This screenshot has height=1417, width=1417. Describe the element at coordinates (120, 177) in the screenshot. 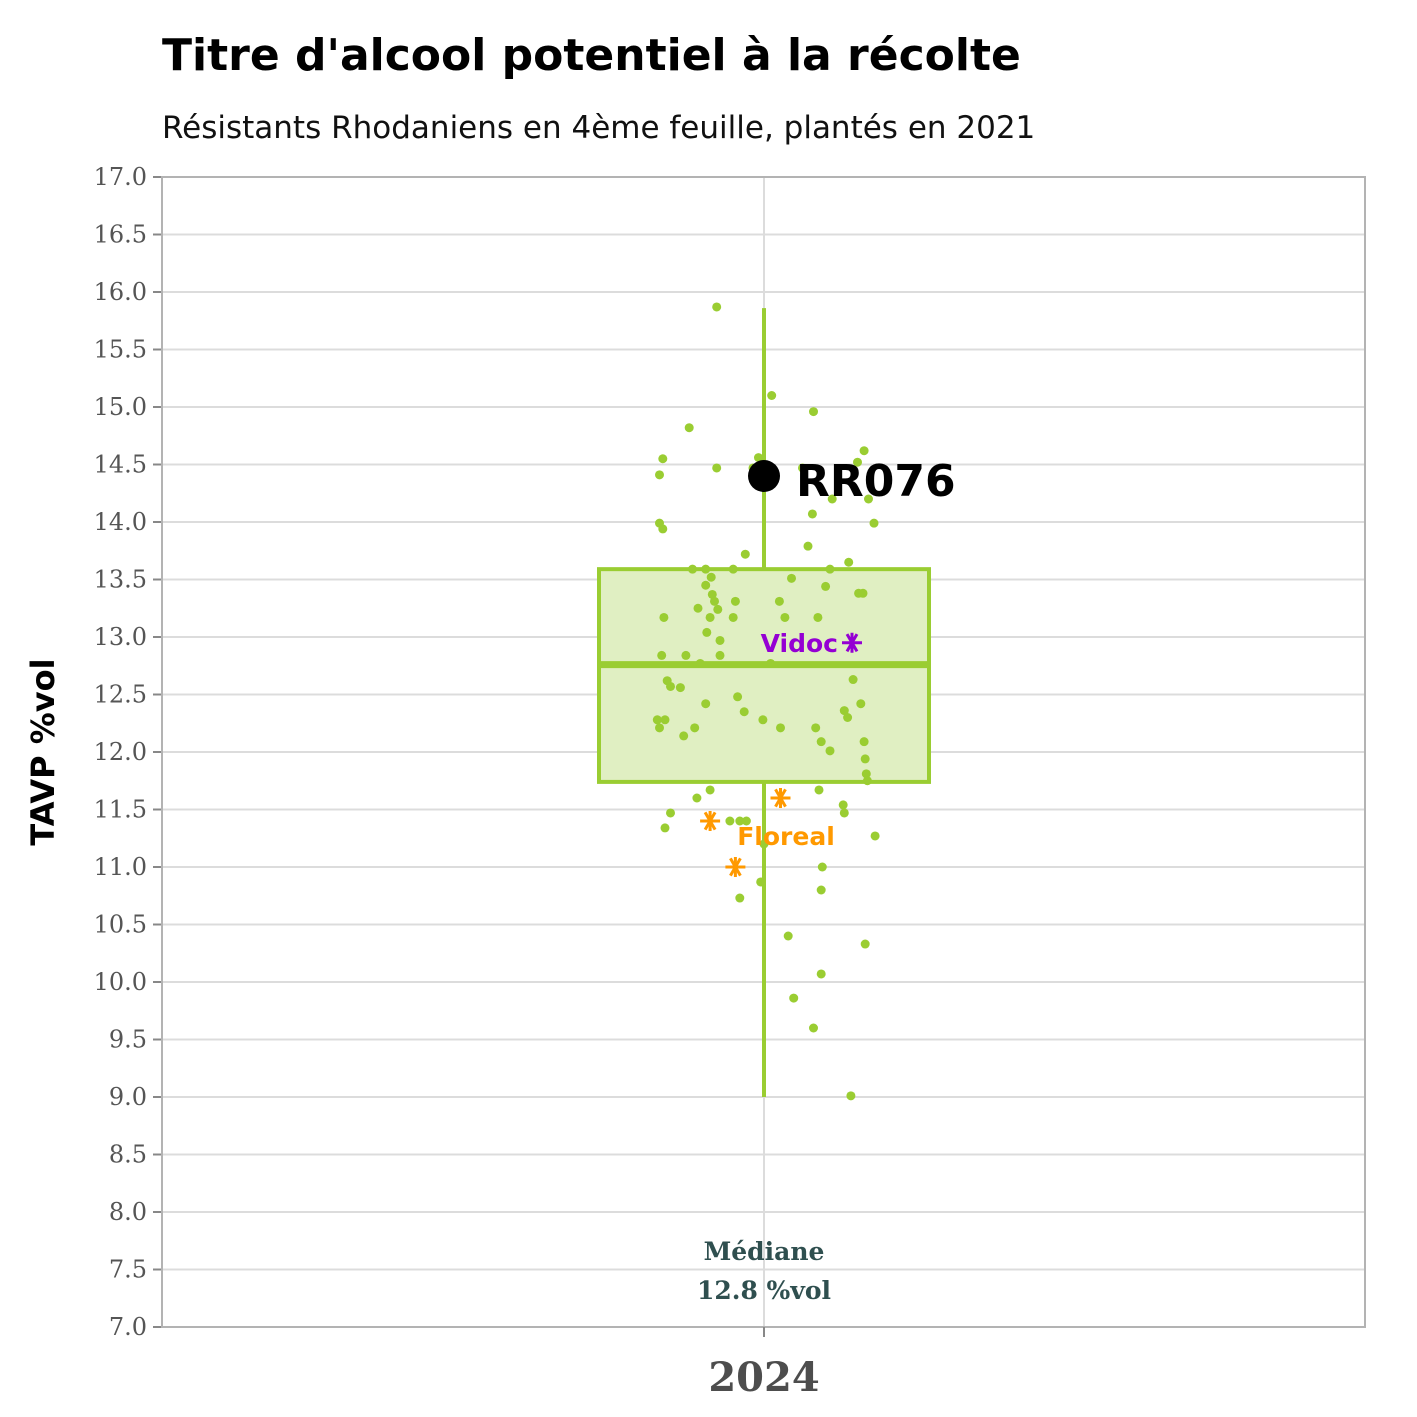

I see `y-tick-label: 17.0` at that location.